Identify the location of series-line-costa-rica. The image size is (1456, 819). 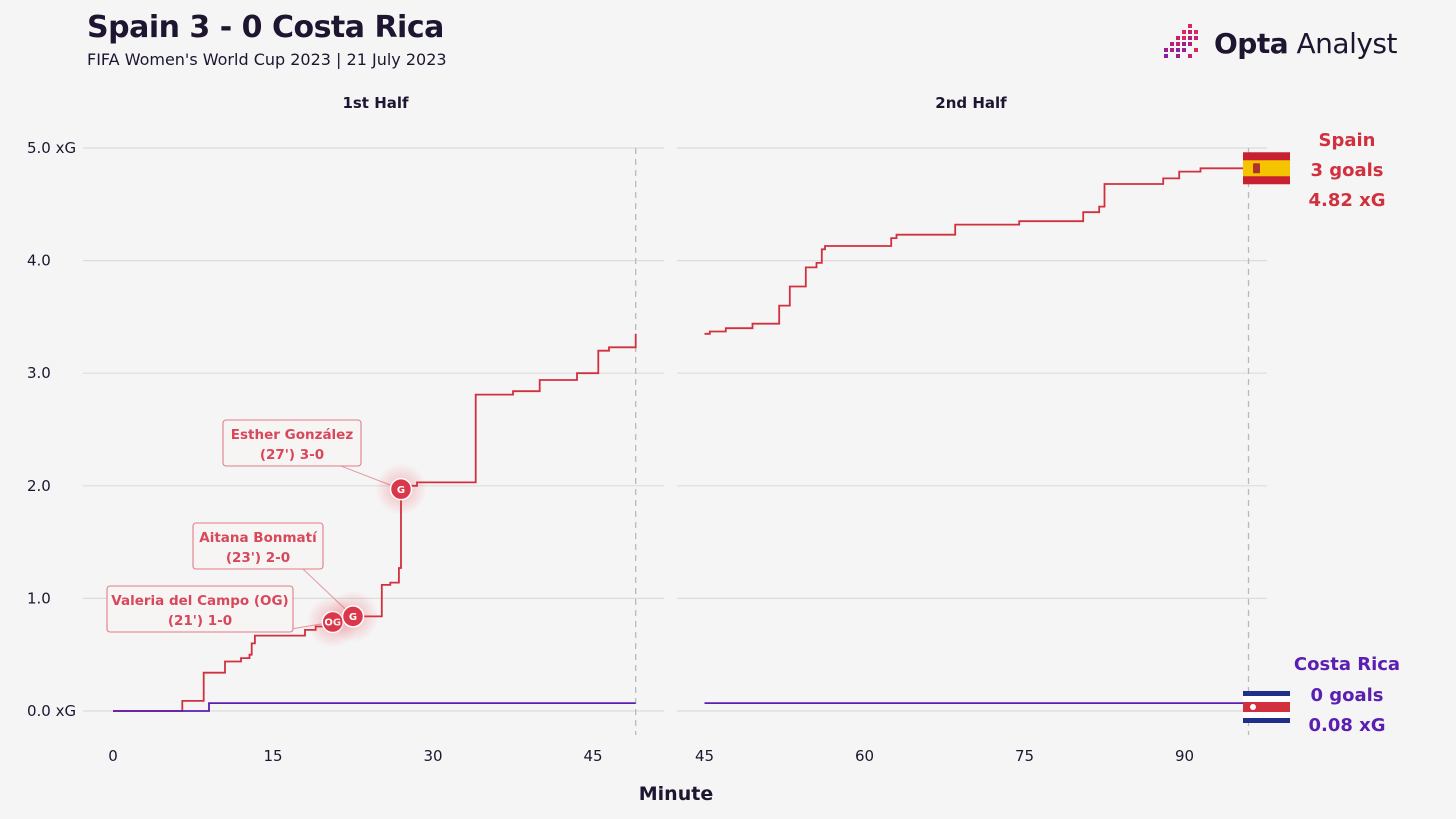
(374, 707).